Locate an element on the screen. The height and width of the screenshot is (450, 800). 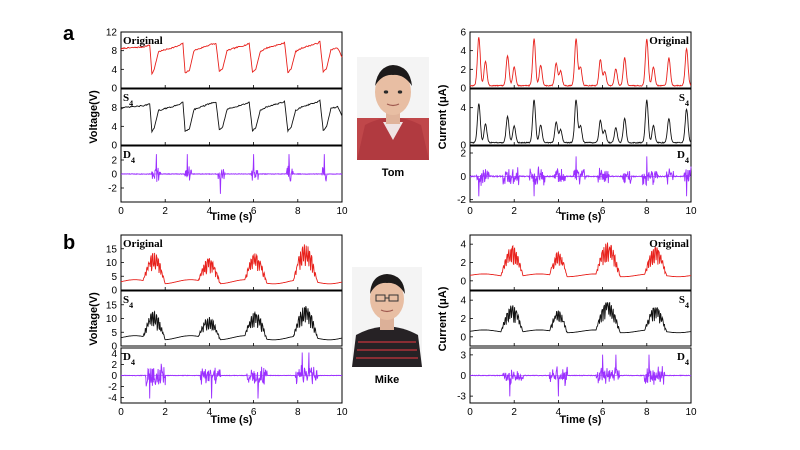
subplot-s4: 0 4 8 S4 is located at coordinates (227, 120).